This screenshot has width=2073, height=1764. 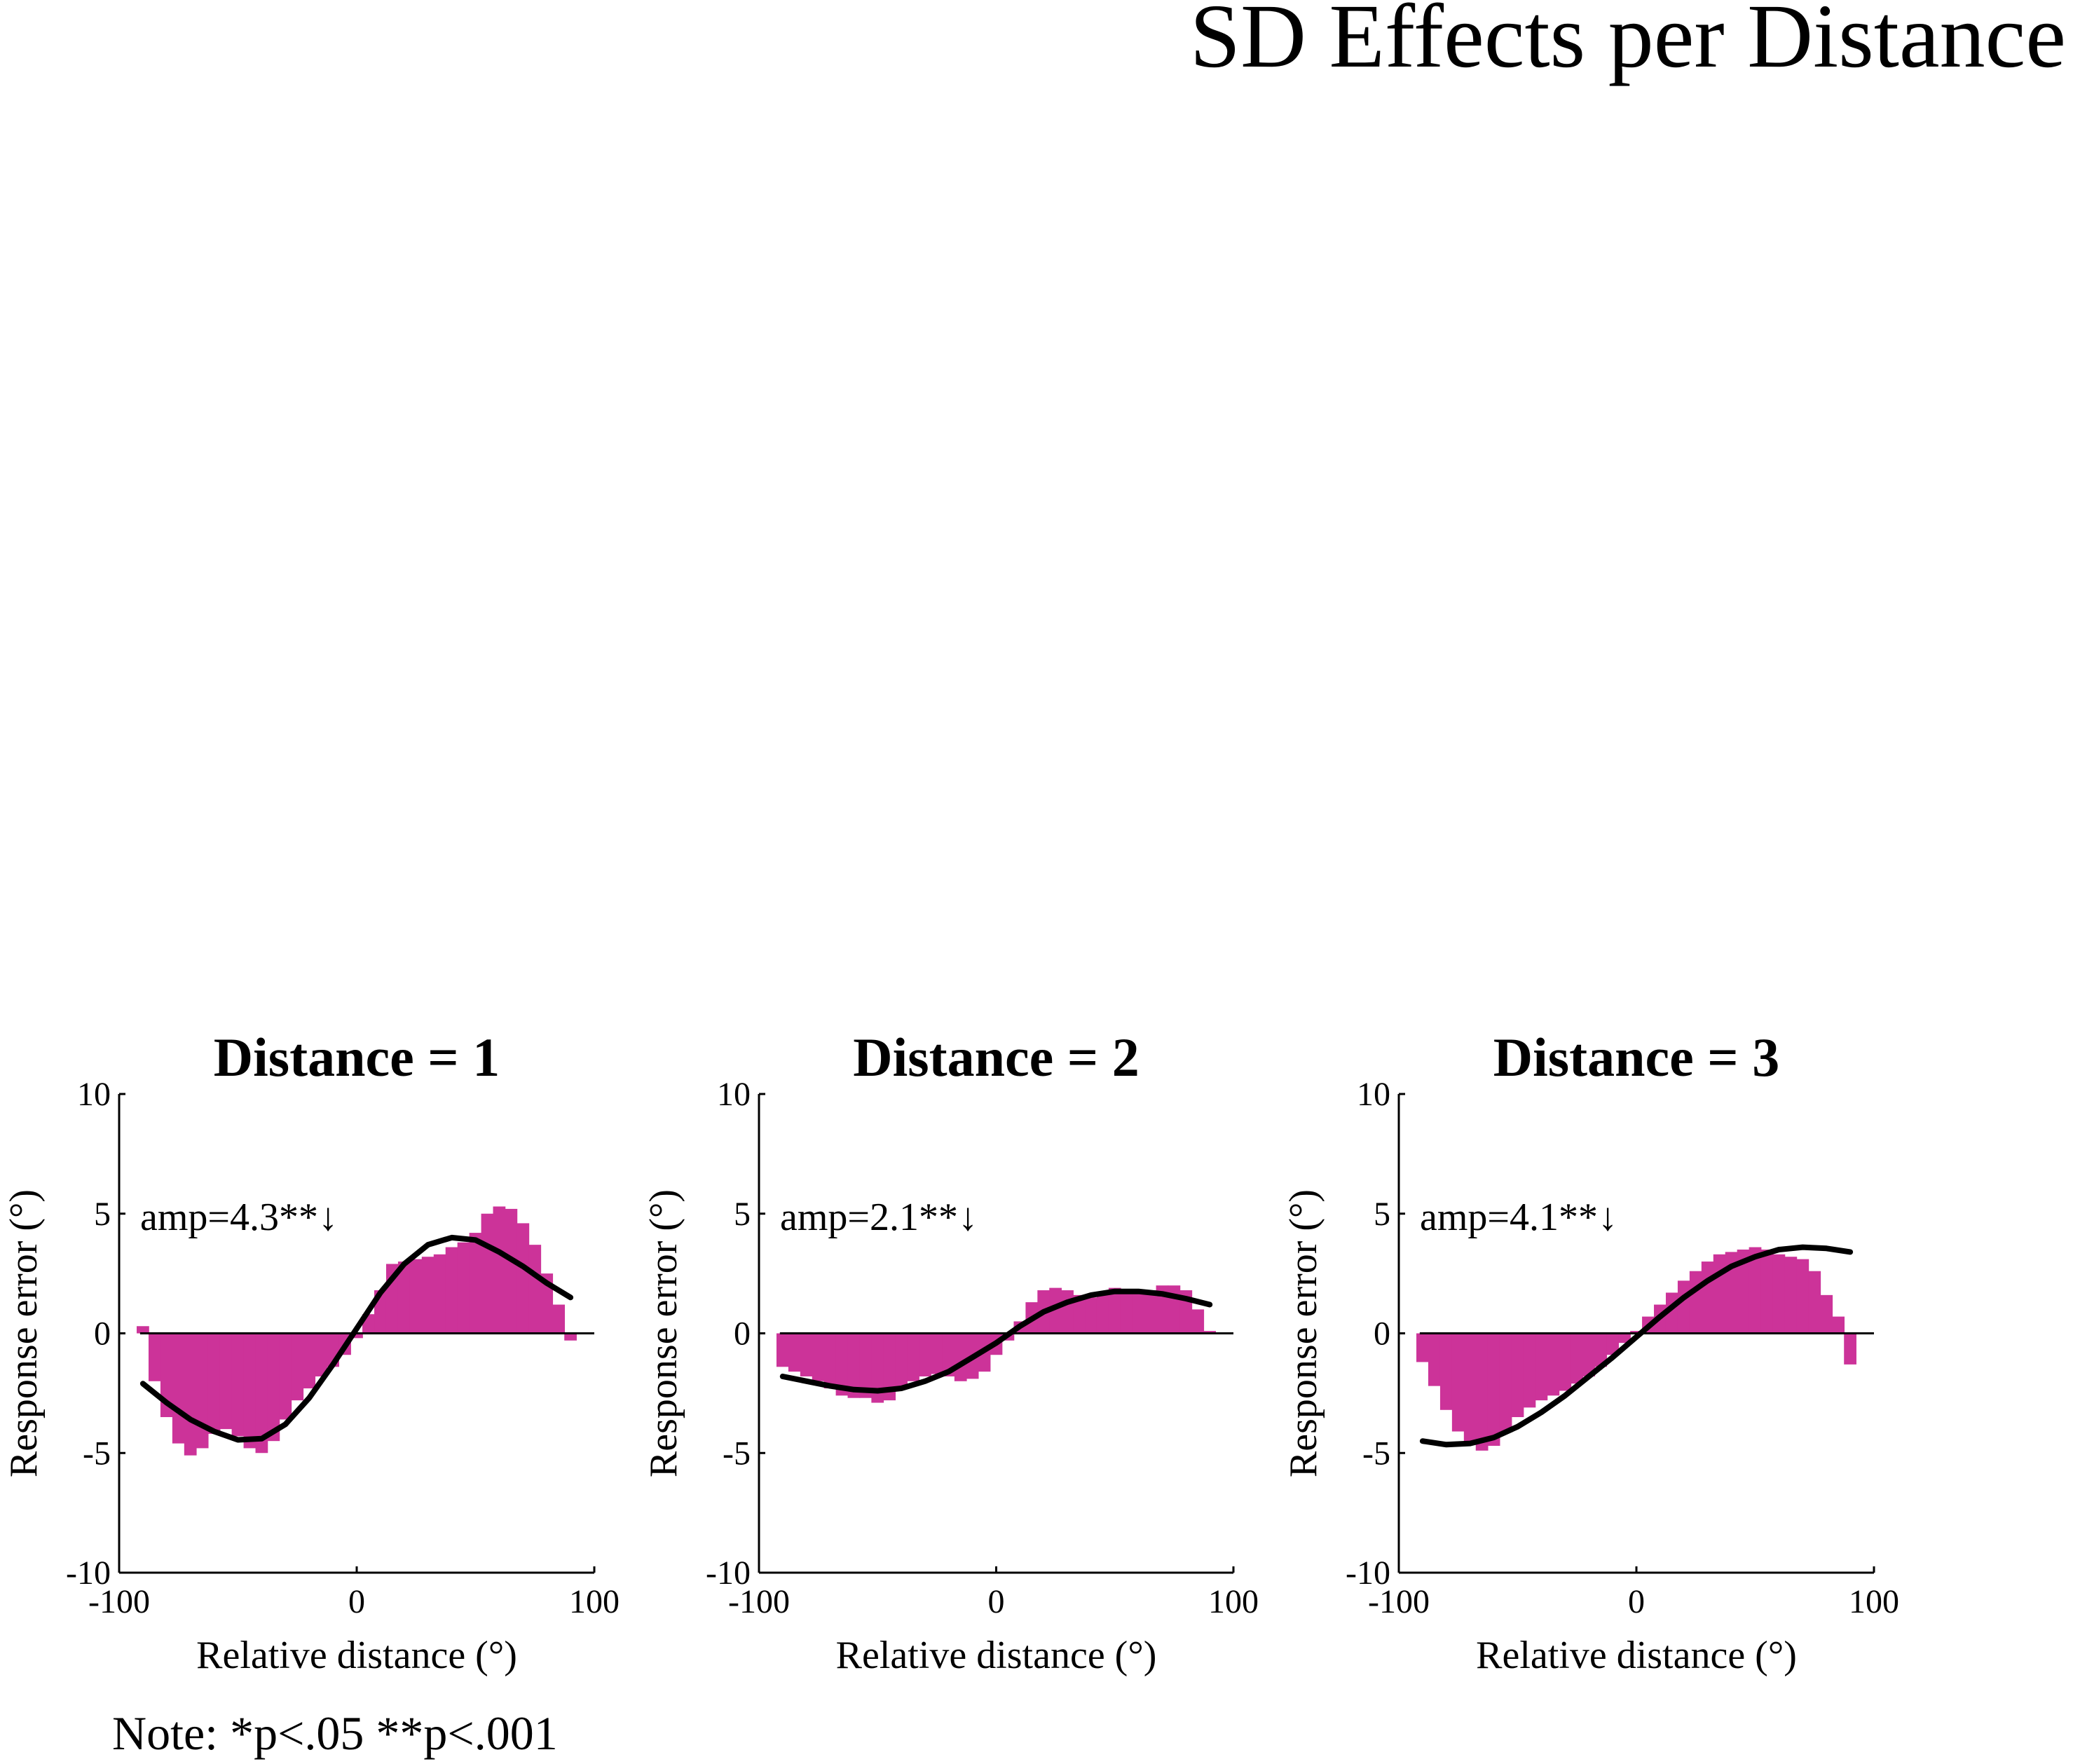 I want to click on amplitude-annotation: amp=2.1**↓, so click(x=879, y=1217).